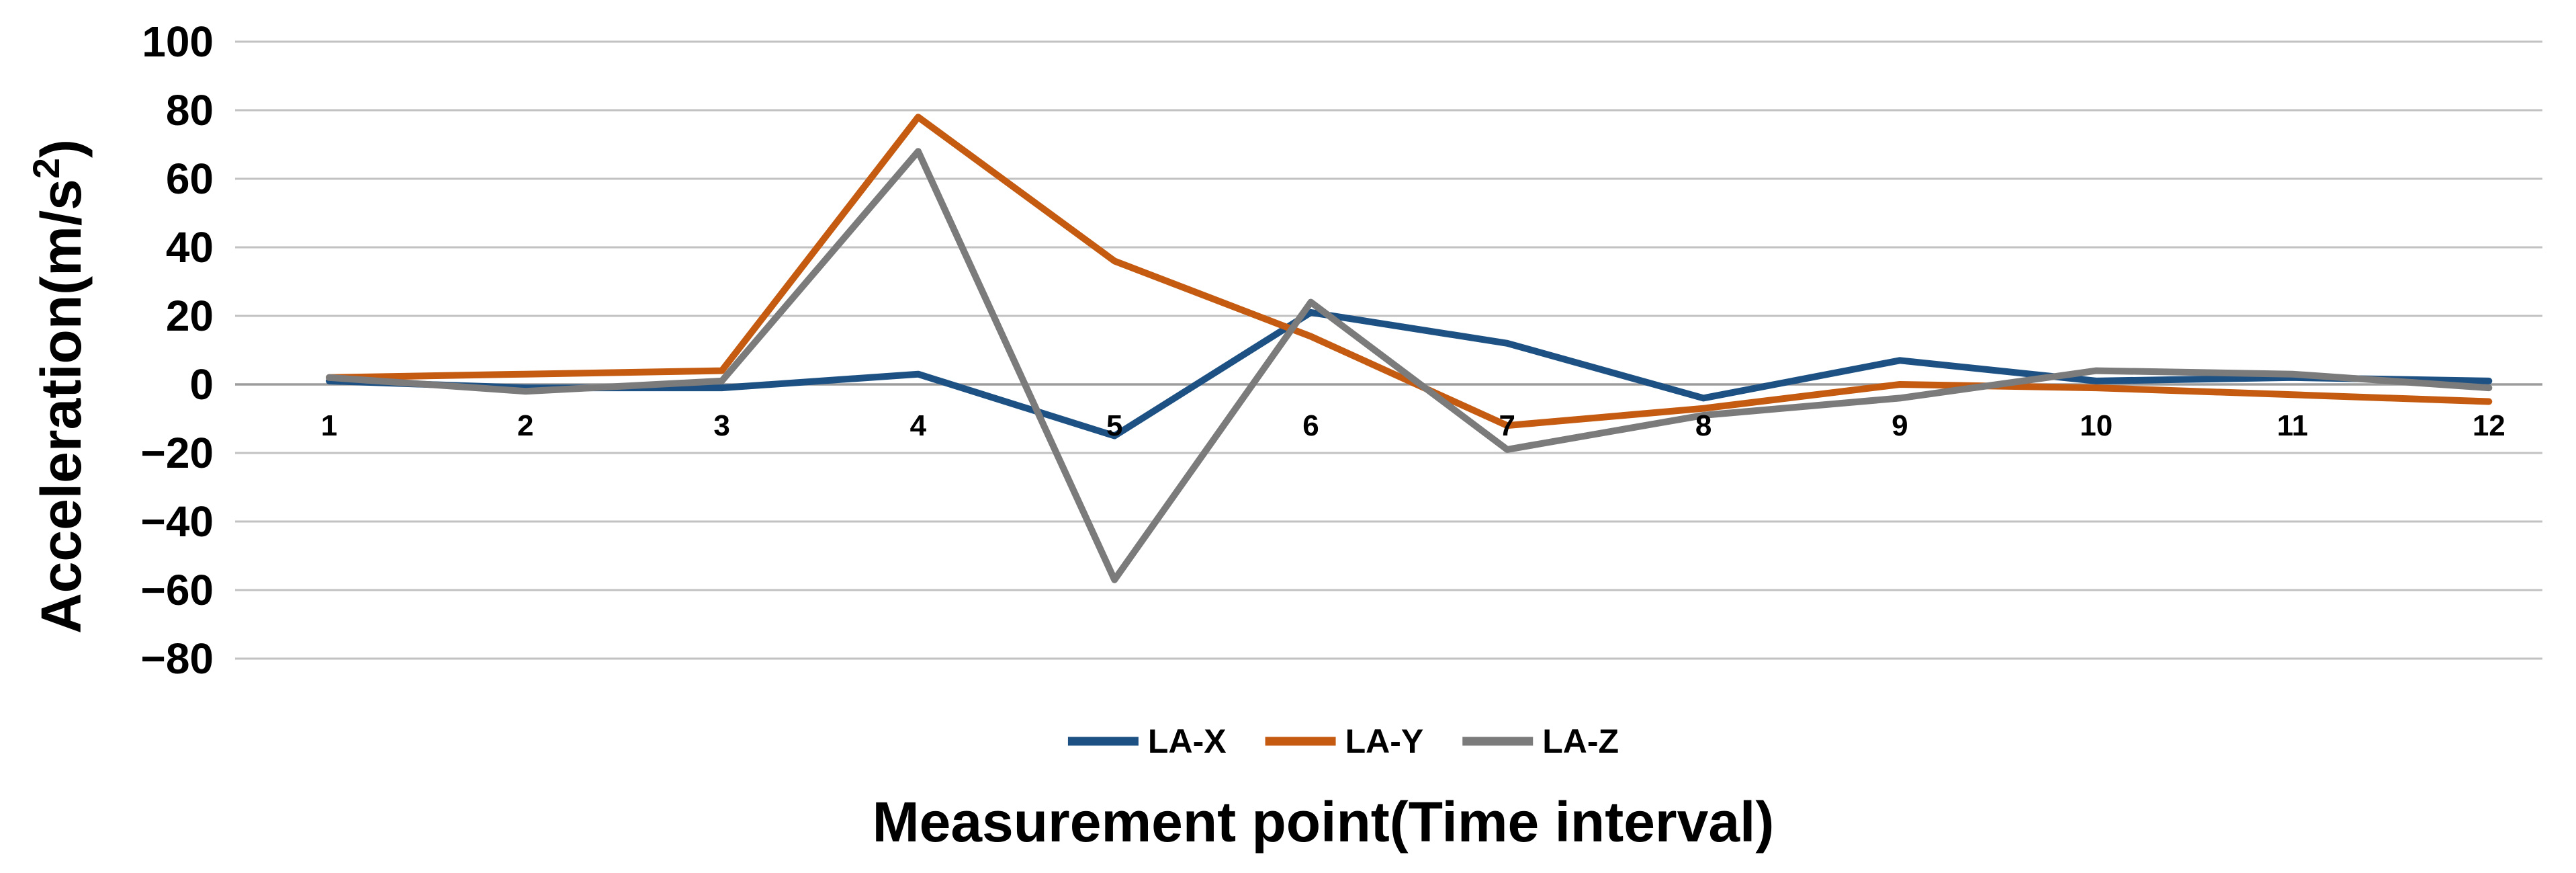  I want to click on x-tick-label: 8, so click(1704, 425).